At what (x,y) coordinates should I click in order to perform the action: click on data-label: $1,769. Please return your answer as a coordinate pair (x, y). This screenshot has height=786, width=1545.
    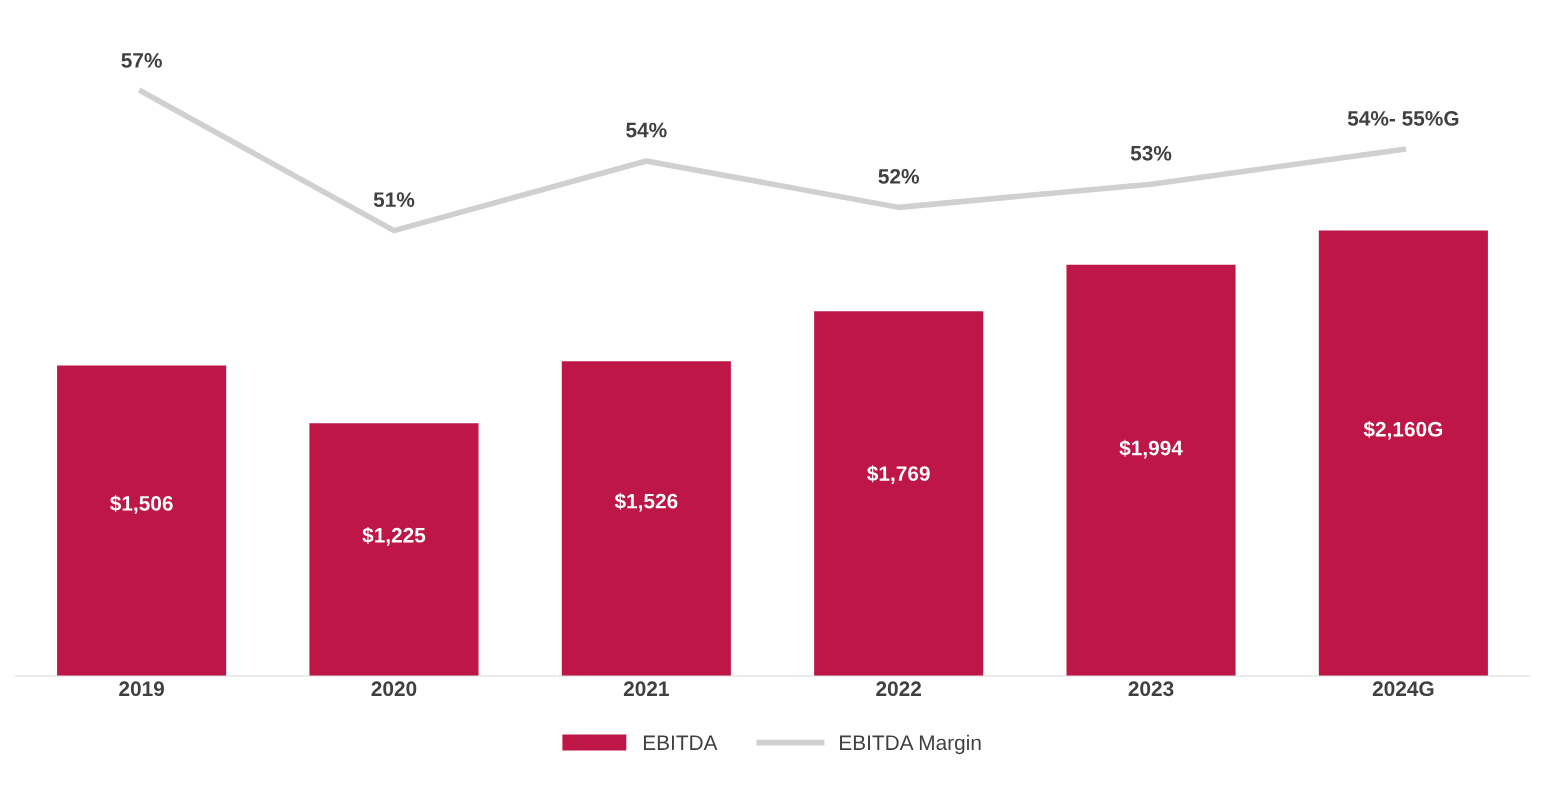
    Looking at the image, I should click on (898, 474).